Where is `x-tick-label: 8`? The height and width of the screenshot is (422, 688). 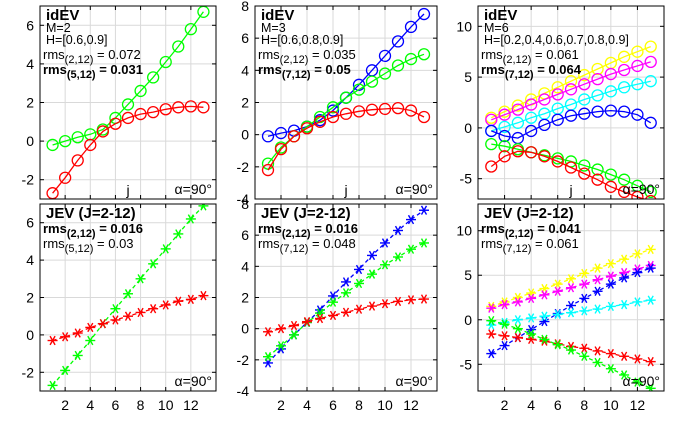 x-tick-label: 8 is located at coordinates (141, 405).